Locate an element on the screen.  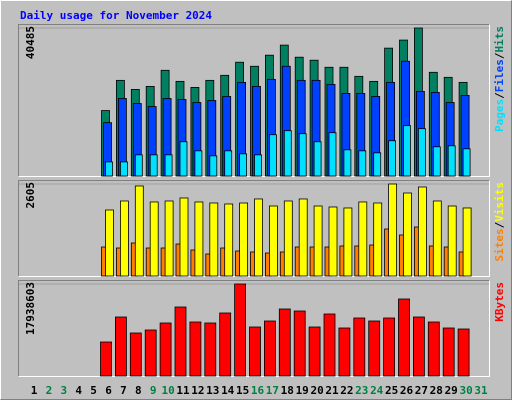
x-tick-label: 7 is located at coordinates (123, 390).